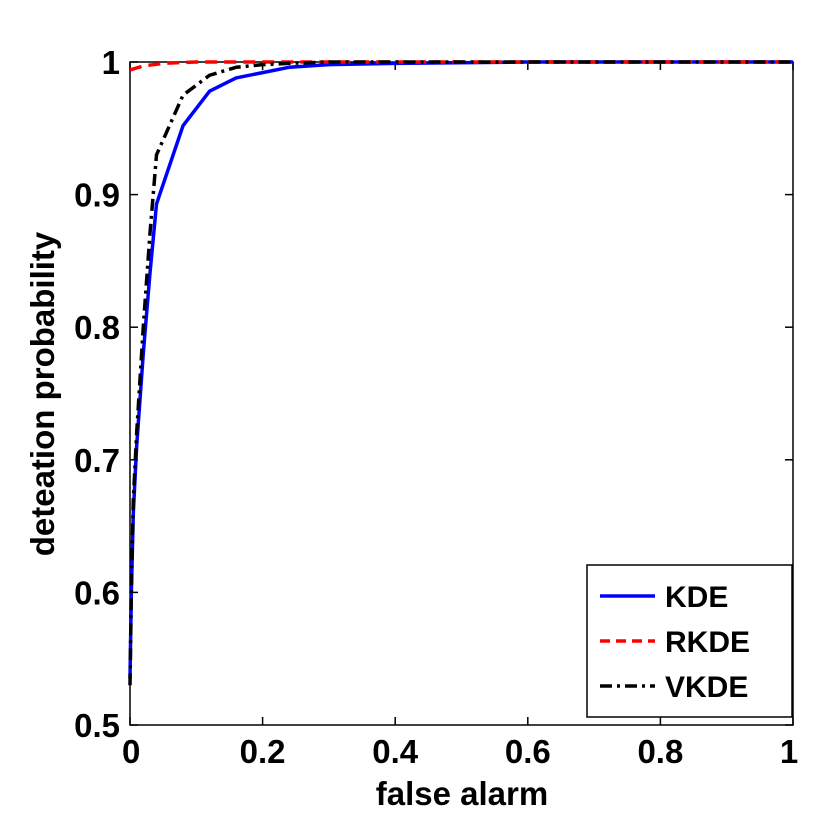 The image size is (830, 815). I want to click on y-tick-label: 1, so click(111, 62).